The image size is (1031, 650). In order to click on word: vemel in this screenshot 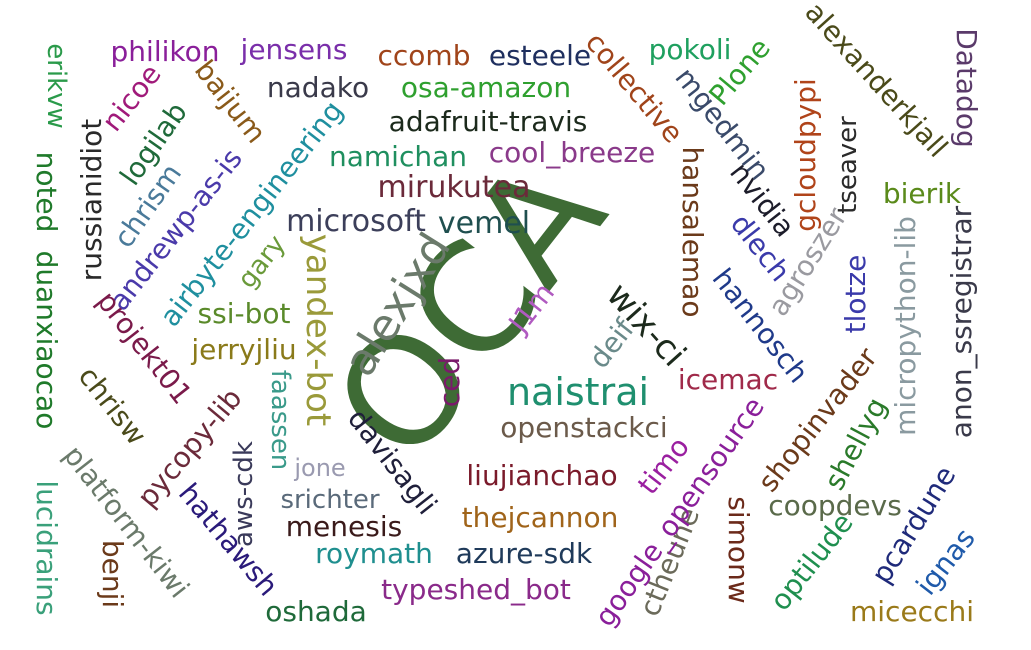, I will do `click(484, 223)`.